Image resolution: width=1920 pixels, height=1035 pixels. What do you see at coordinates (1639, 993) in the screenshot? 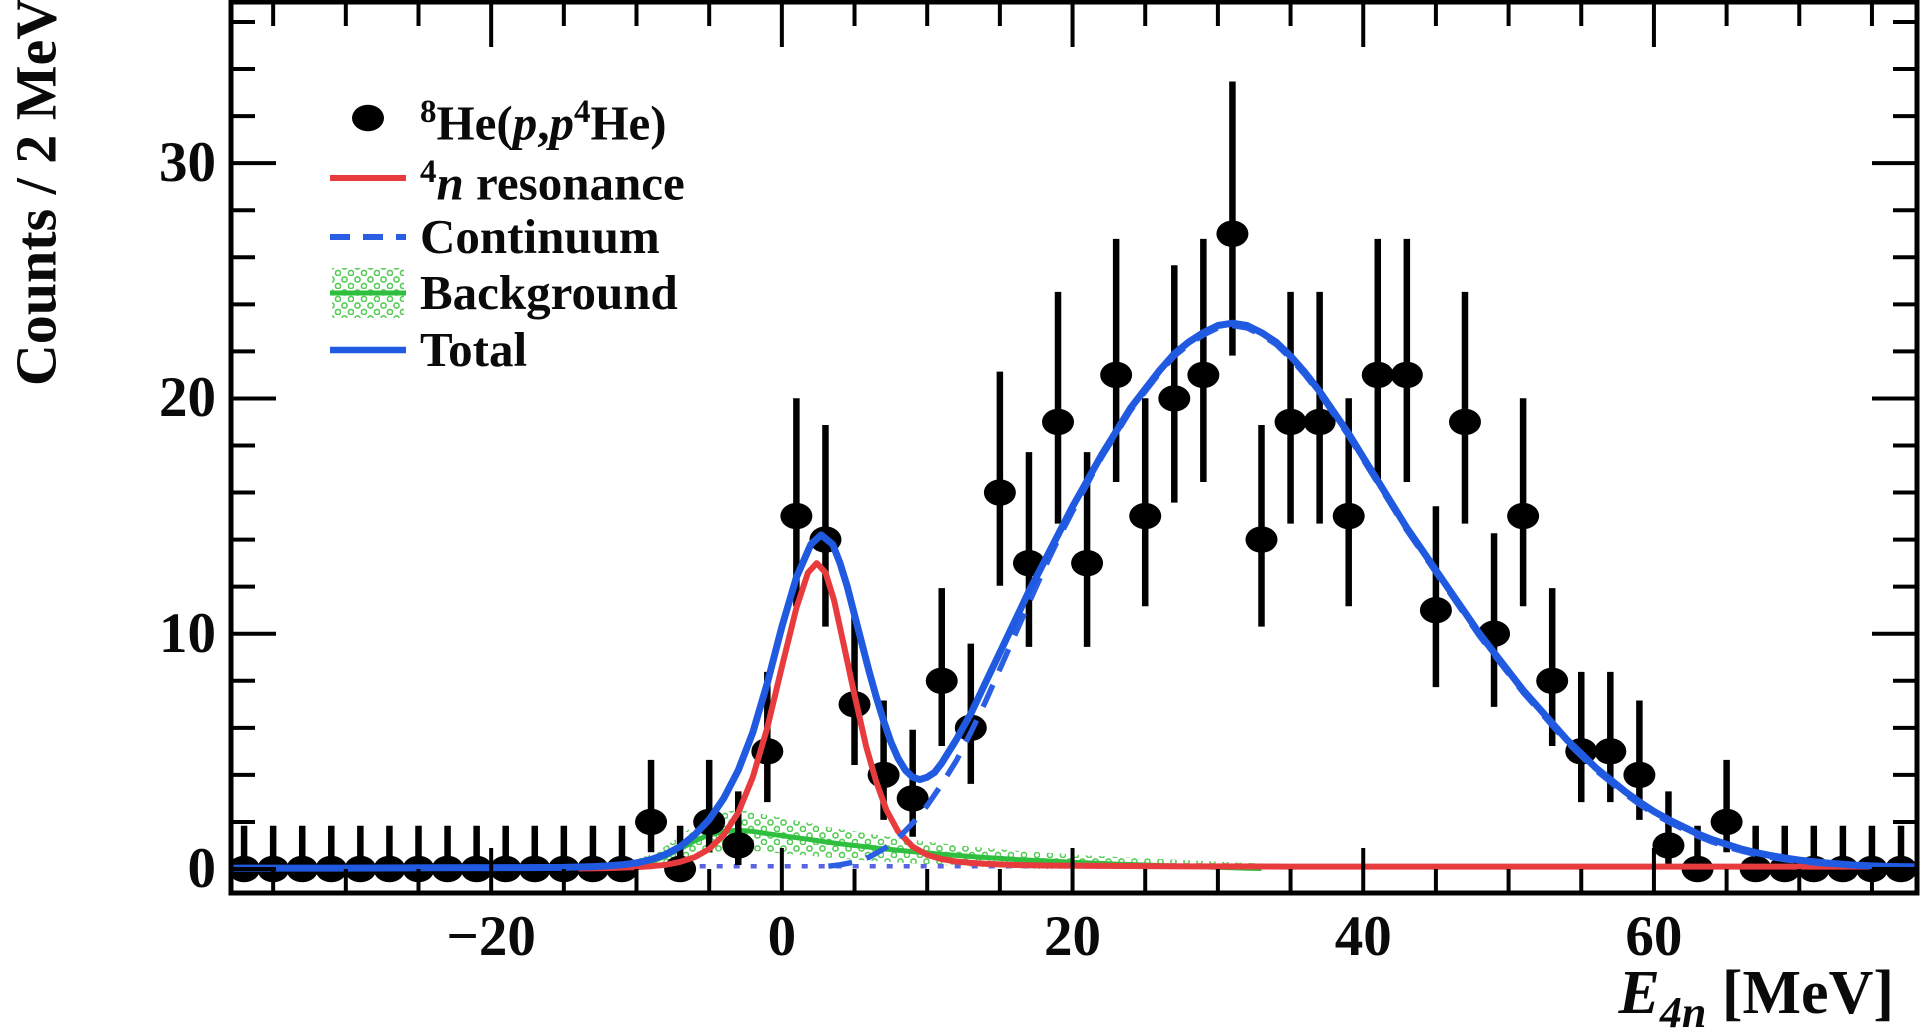
I see `x-axis-symbol: E` at bounding box center [1639, 993].